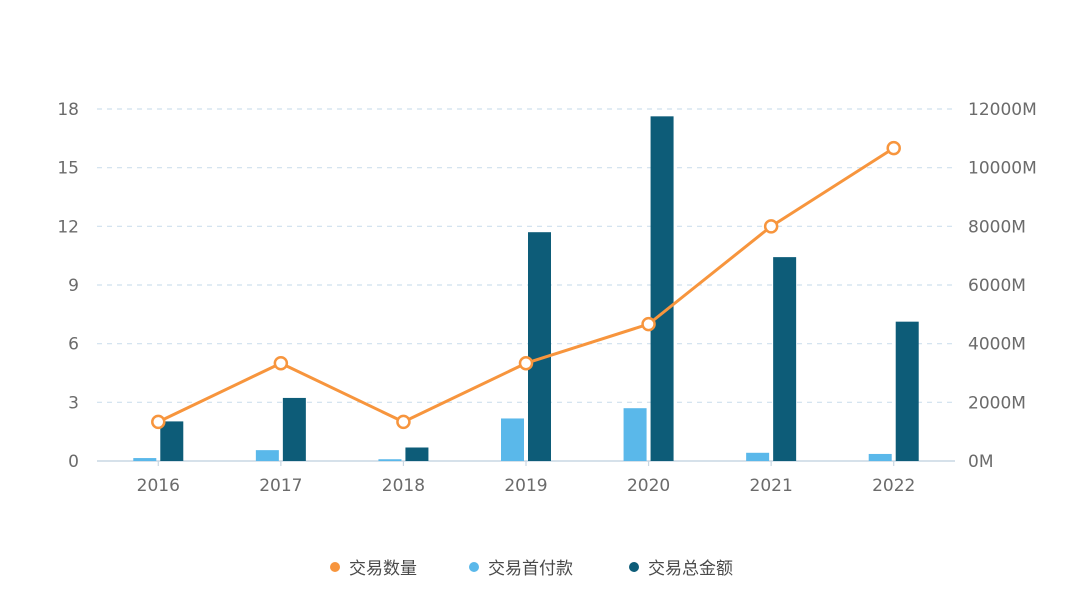 Image resolution: width=1080 pixels, height=596 pixels. What do you see at coordinates (980, 462) in the screenshot?
I see `right-tick-label: 0M` at bounding box center [980, 462].